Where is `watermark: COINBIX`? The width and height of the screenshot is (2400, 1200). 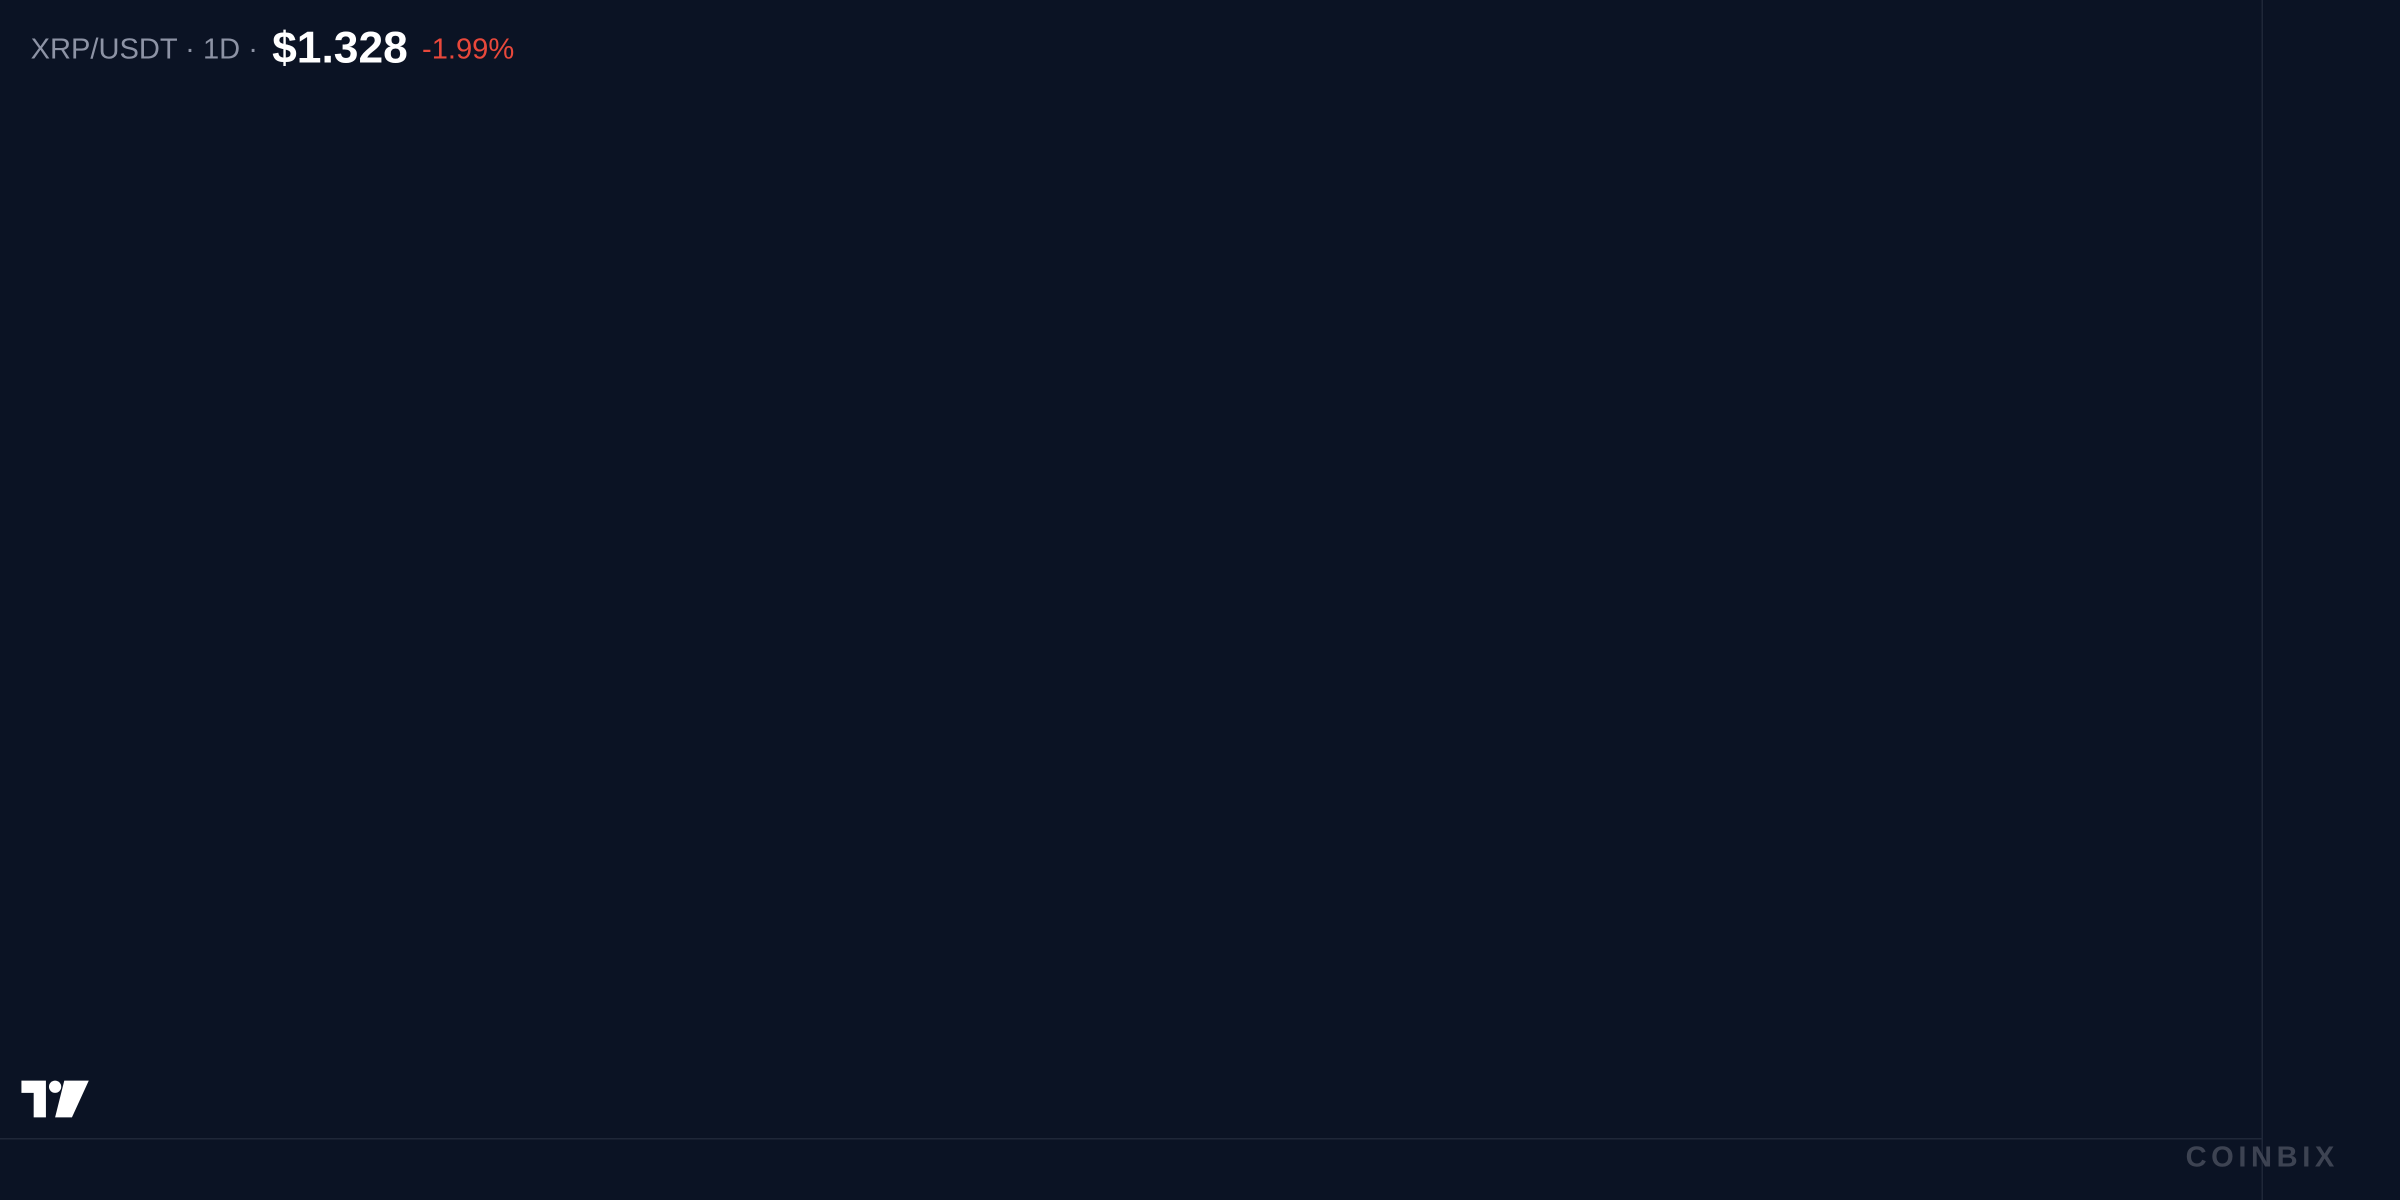 watermark: COINBIX is located at coordinates (2262, 1157).